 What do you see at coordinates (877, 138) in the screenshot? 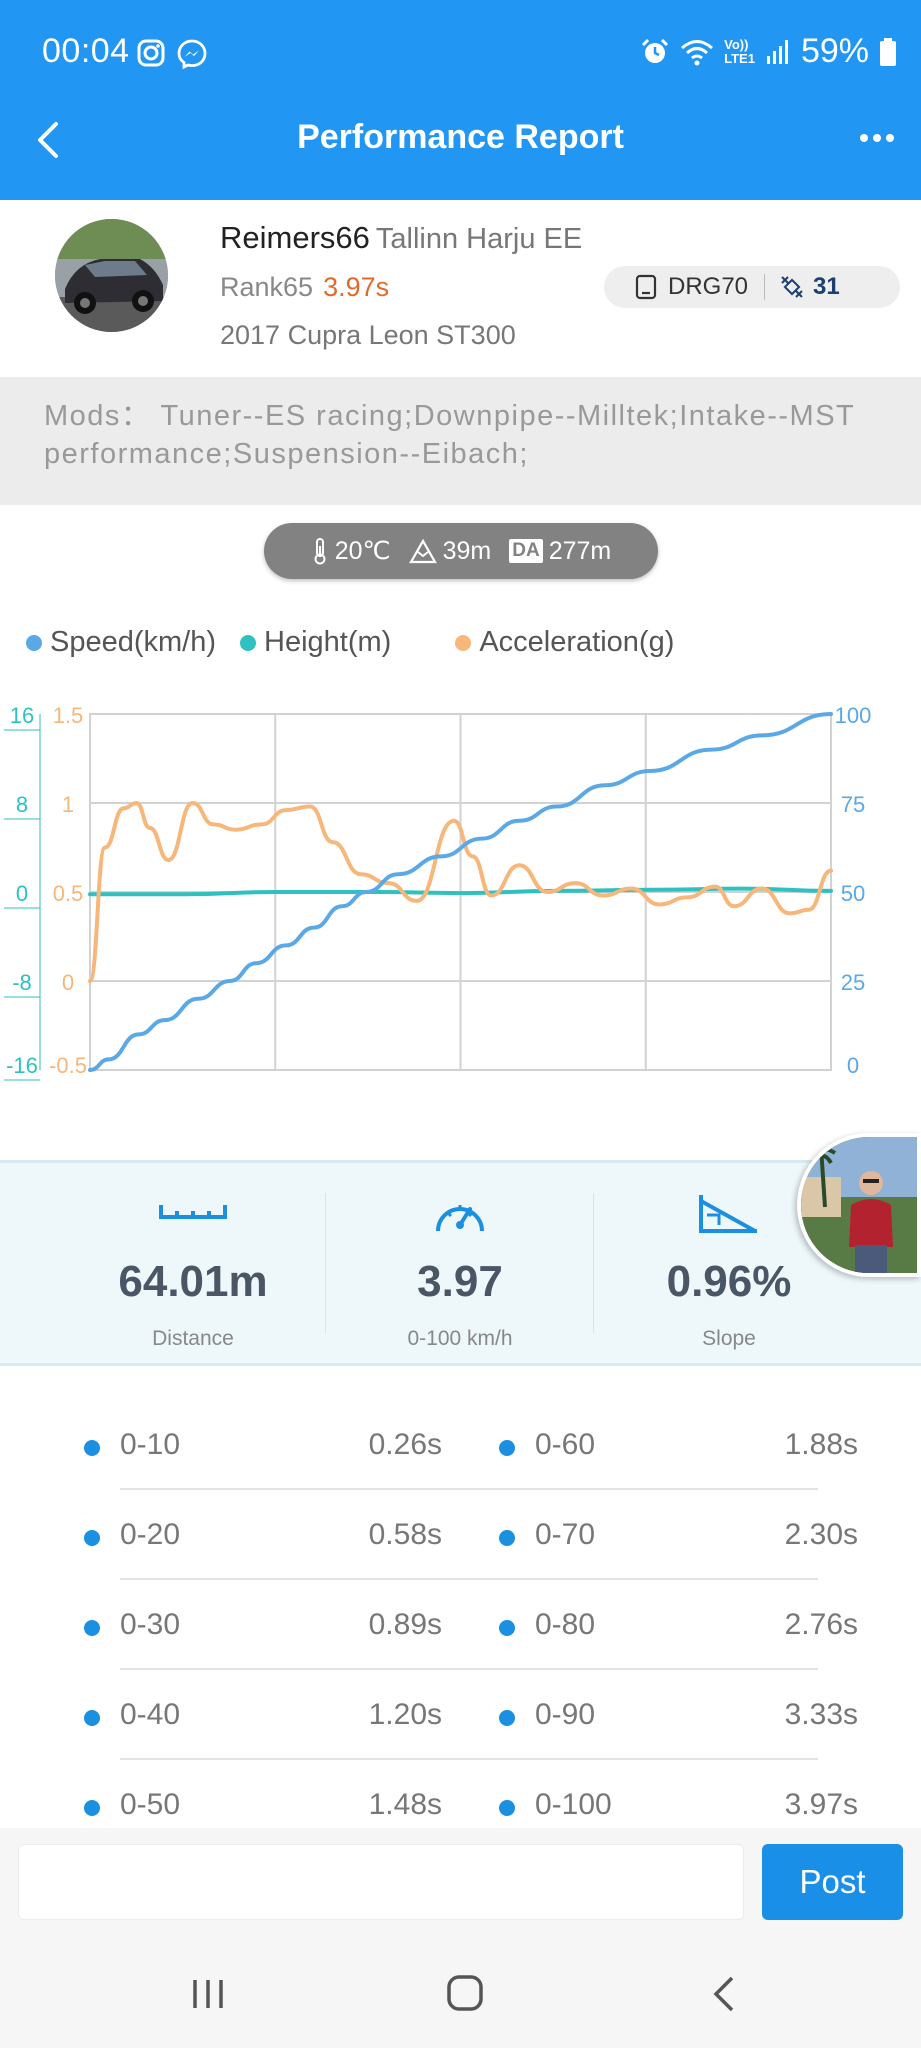
I see `more-options-button` at bounding box center [877, 138].